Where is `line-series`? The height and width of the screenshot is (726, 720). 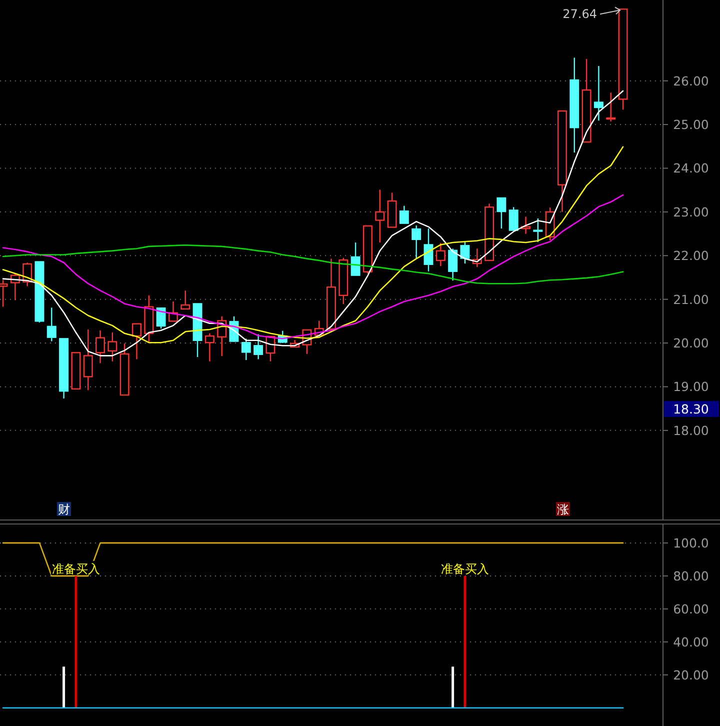
line-series is located at coordinates (313, 264).